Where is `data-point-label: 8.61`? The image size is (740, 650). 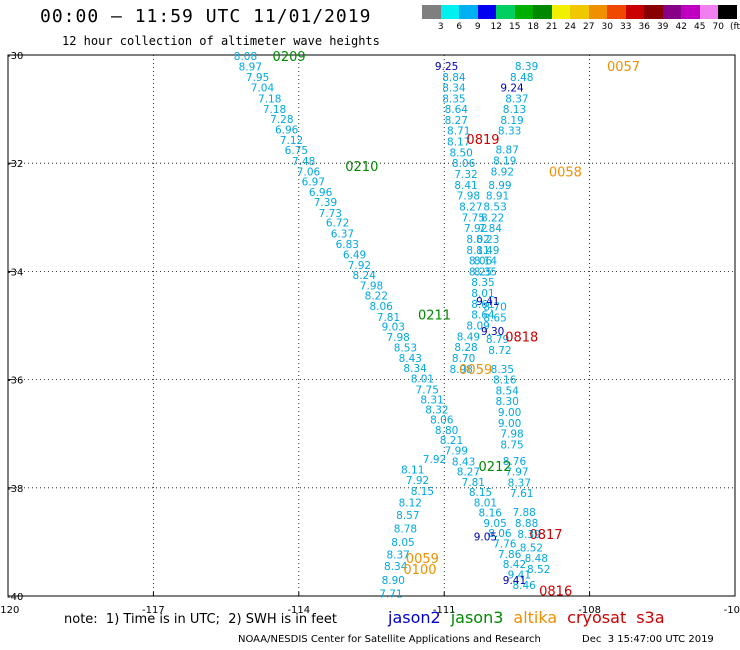 data-point-label: 8.61 is located at coordinates (482, 305).